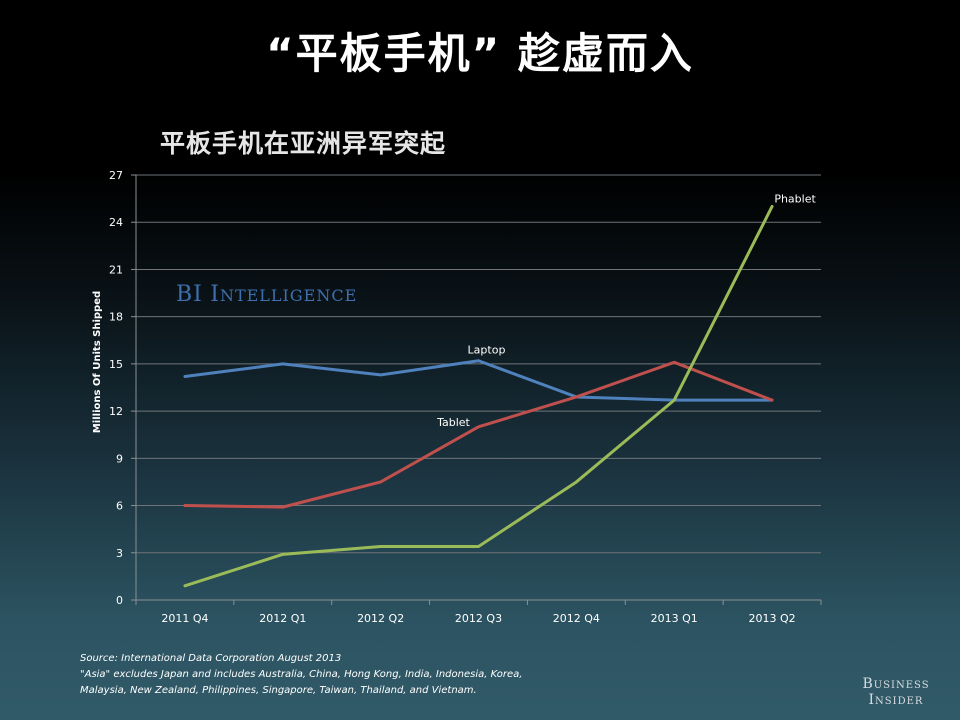  What do you see at coordinates (116, 388) in the screenshot?
I see `y-tick-labels: 0 3 6 9 12 15 18 21 24 27` at bounding box center [116, 388].